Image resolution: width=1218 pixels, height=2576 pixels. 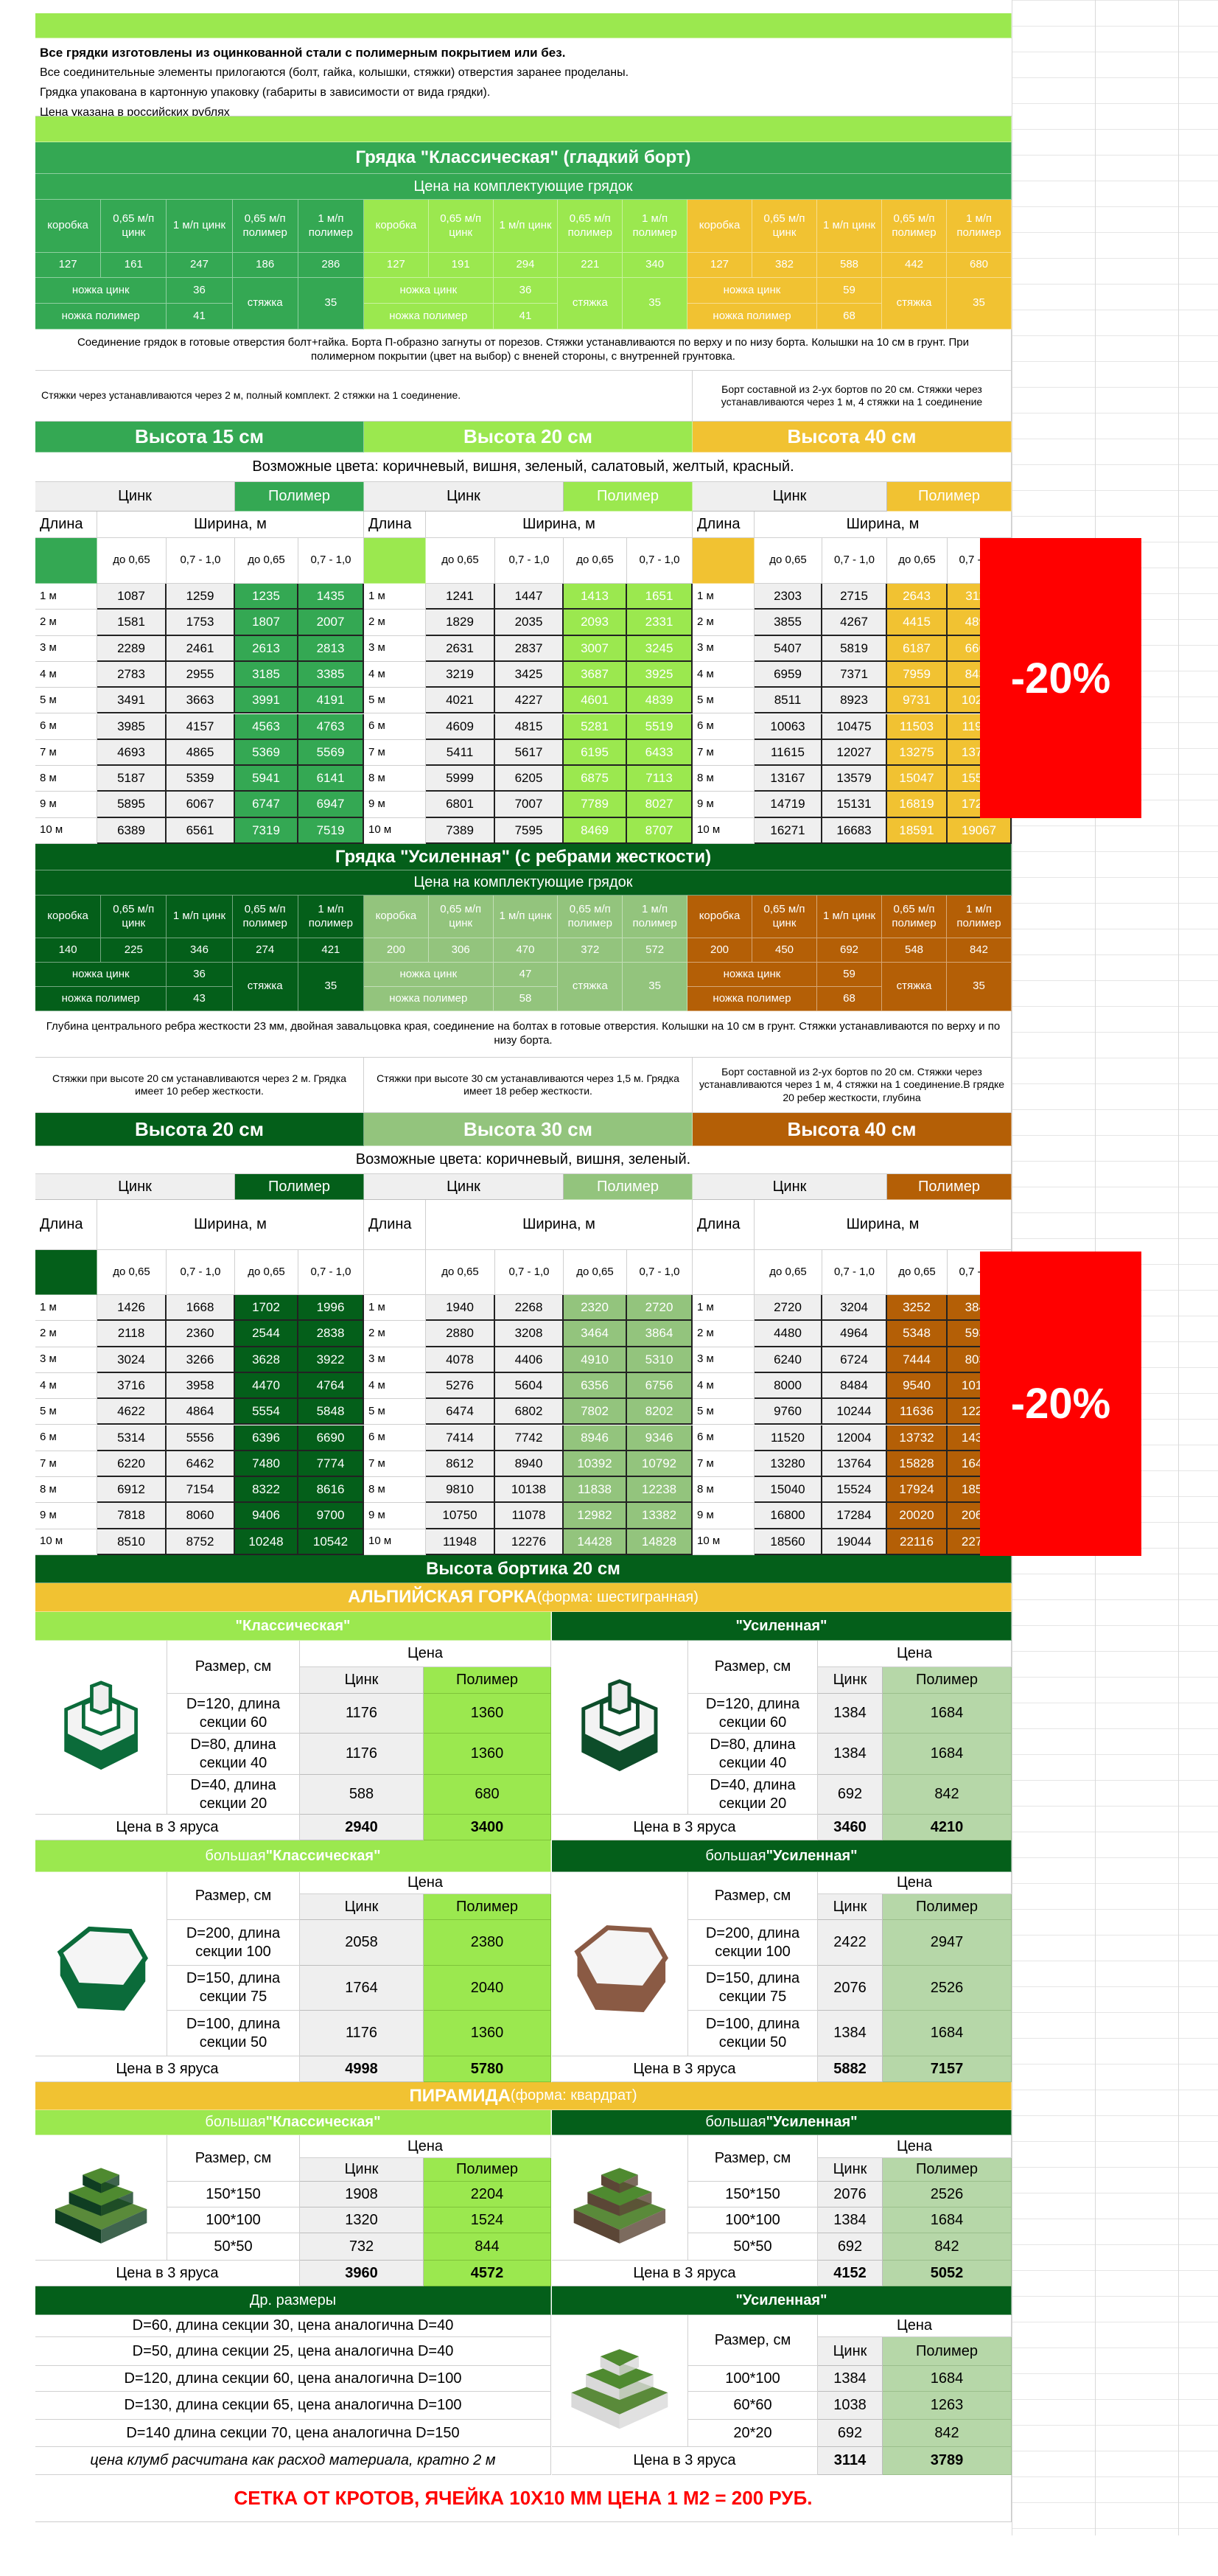 What do you see at coordinates (595, 1516) in the screenshot?
I see `price-cell: 12982` at bounding box center [595, 1516].